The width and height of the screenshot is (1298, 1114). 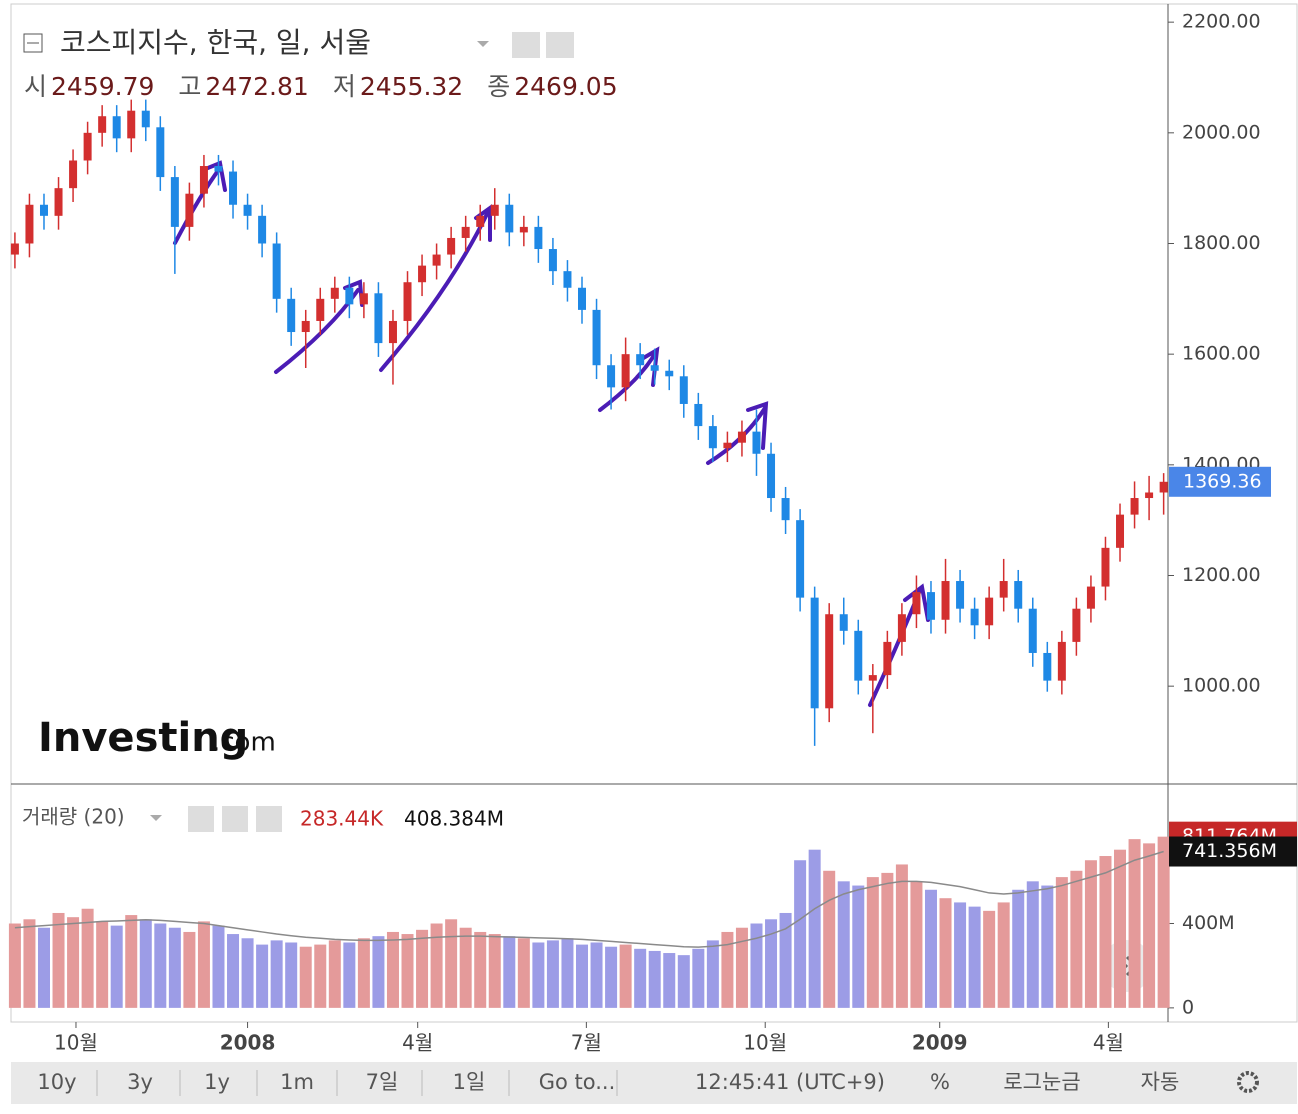 I want to click on toolbar-button: 1y, so click(x=217, y=1082).